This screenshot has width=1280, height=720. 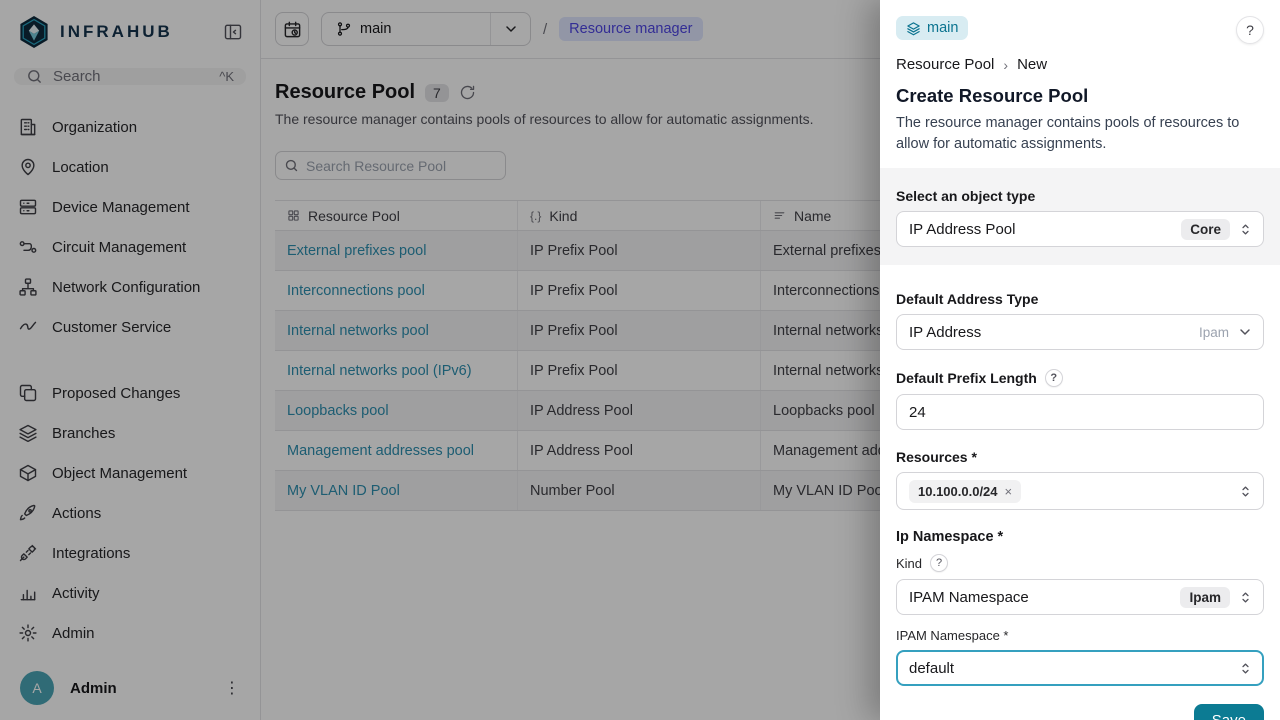 I want to click on column-label: Resource Pool, so click(x=354, y=215).